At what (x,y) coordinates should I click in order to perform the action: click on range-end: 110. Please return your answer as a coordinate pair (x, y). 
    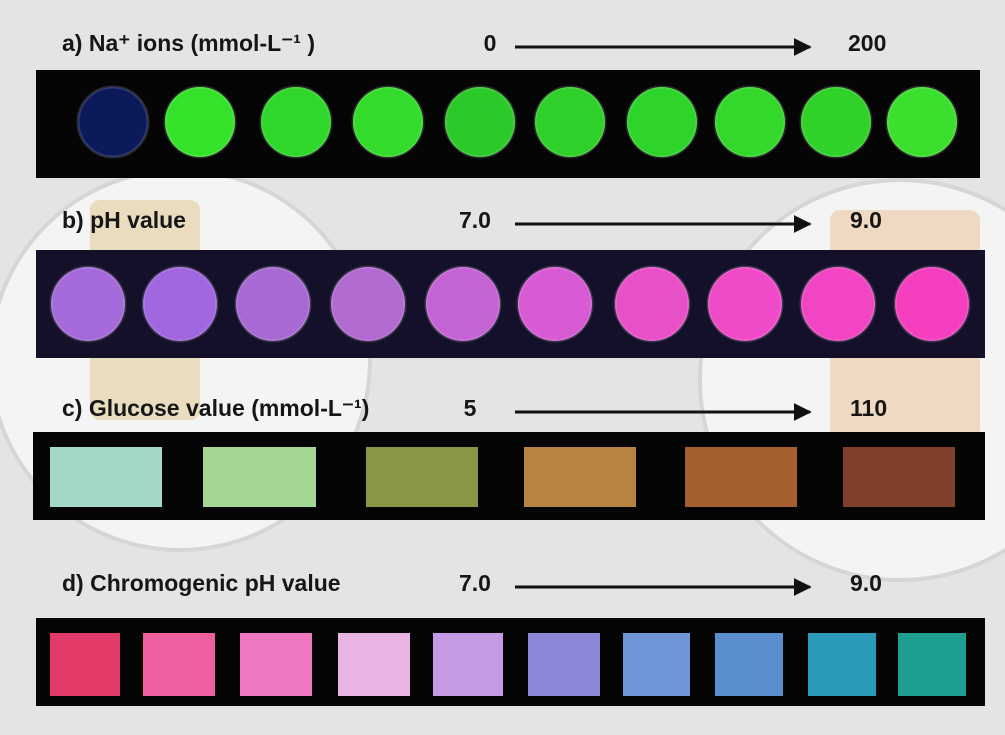
    Looking at the image, I should click on (868, 408).